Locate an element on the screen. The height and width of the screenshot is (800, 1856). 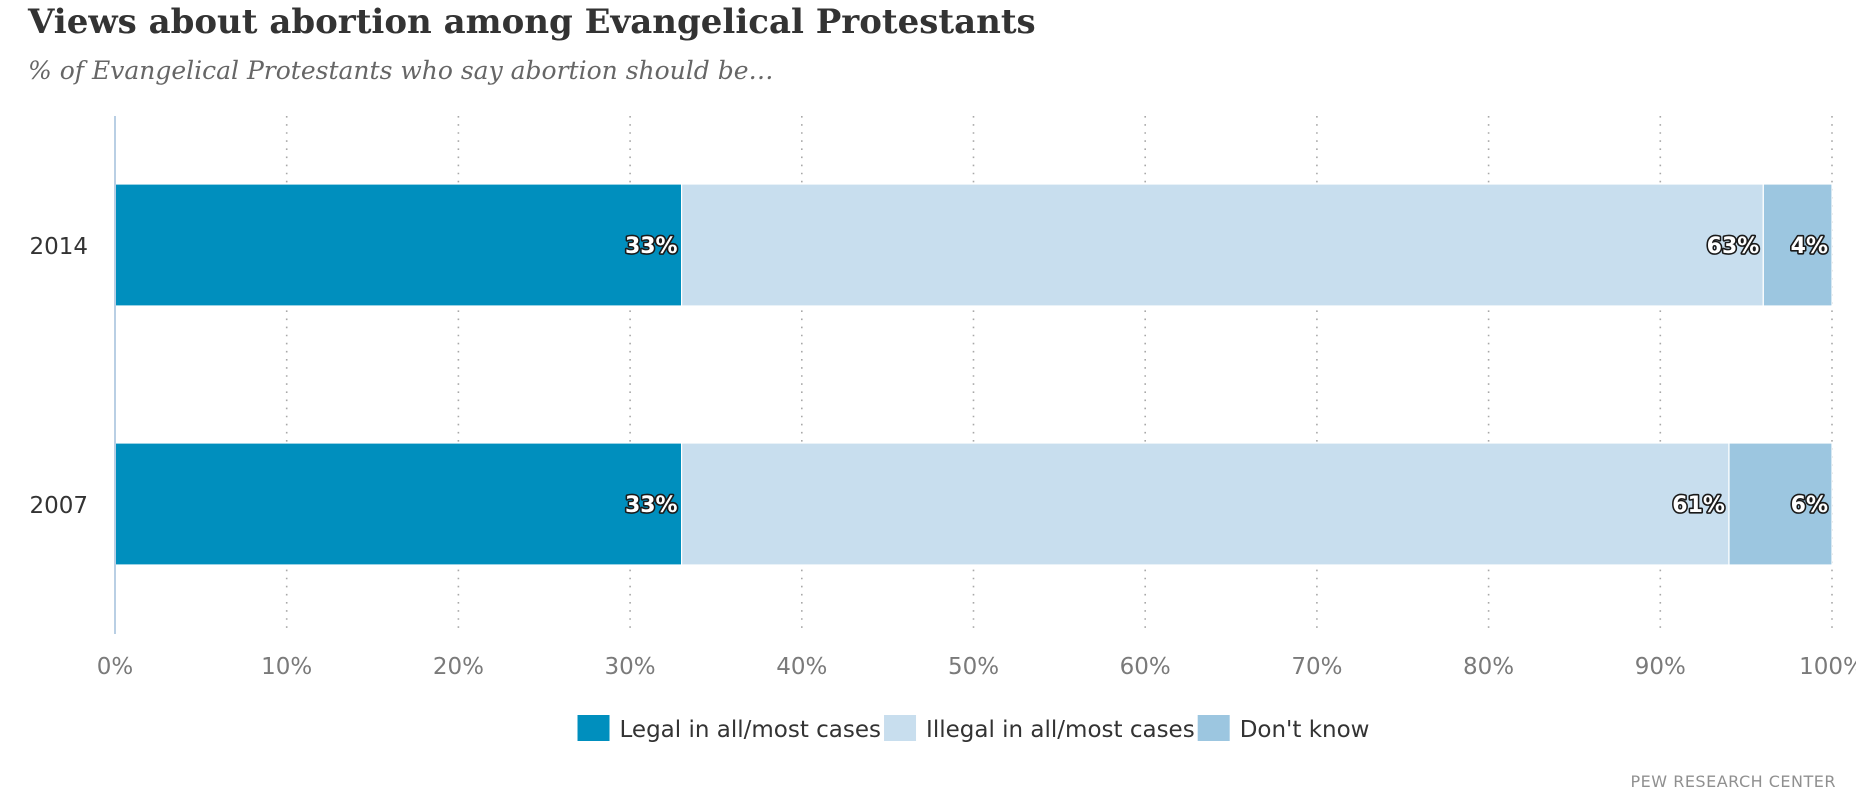
legend-swatch-don-t-know is located at coordinates (1213, 728).